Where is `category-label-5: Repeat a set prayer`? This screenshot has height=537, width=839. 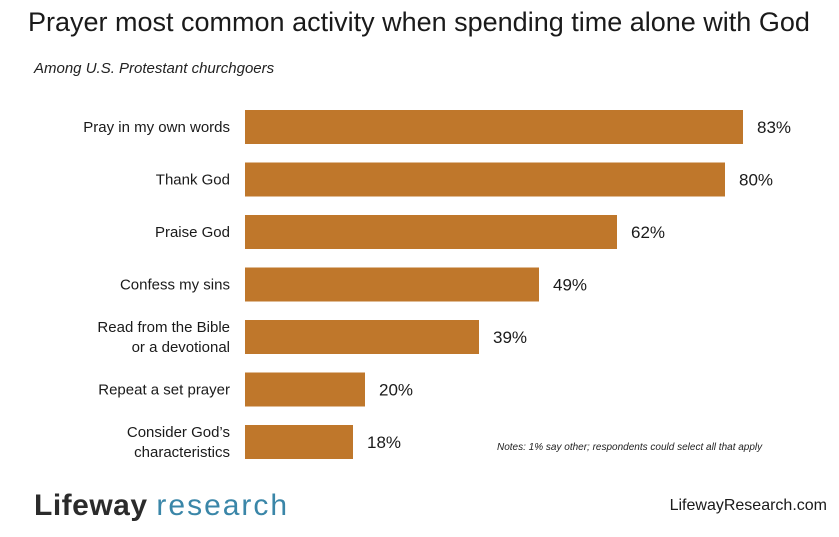
category-label-5: Repeat a set prayer is located at coordinates (164, 390).